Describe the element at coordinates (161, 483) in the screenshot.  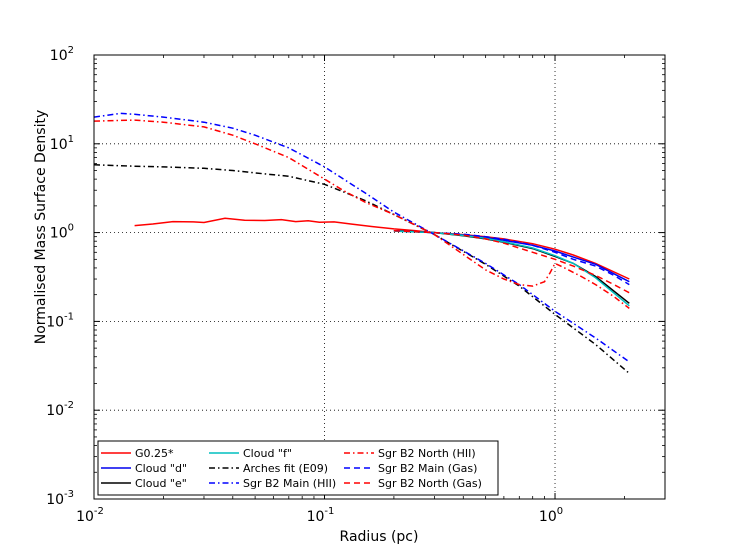
I see `legend-label-cloud-e: Cloud "e"` at that location.